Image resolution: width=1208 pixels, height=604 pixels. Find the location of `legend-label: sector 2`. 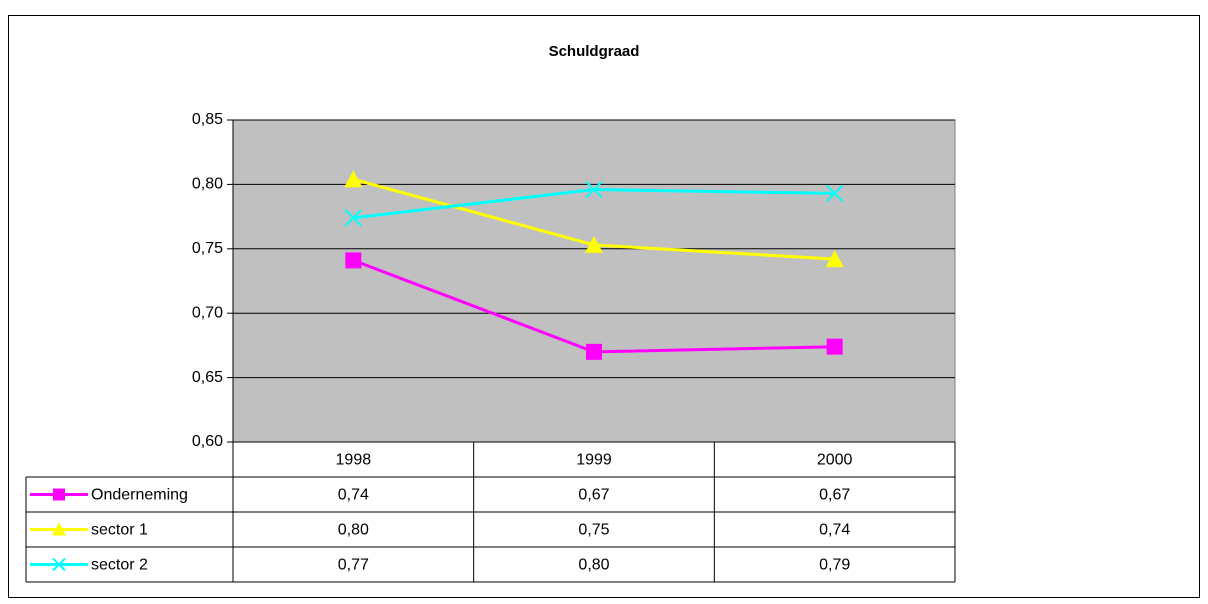

legend-label: sector 2 is located at coordinates (119, 565).